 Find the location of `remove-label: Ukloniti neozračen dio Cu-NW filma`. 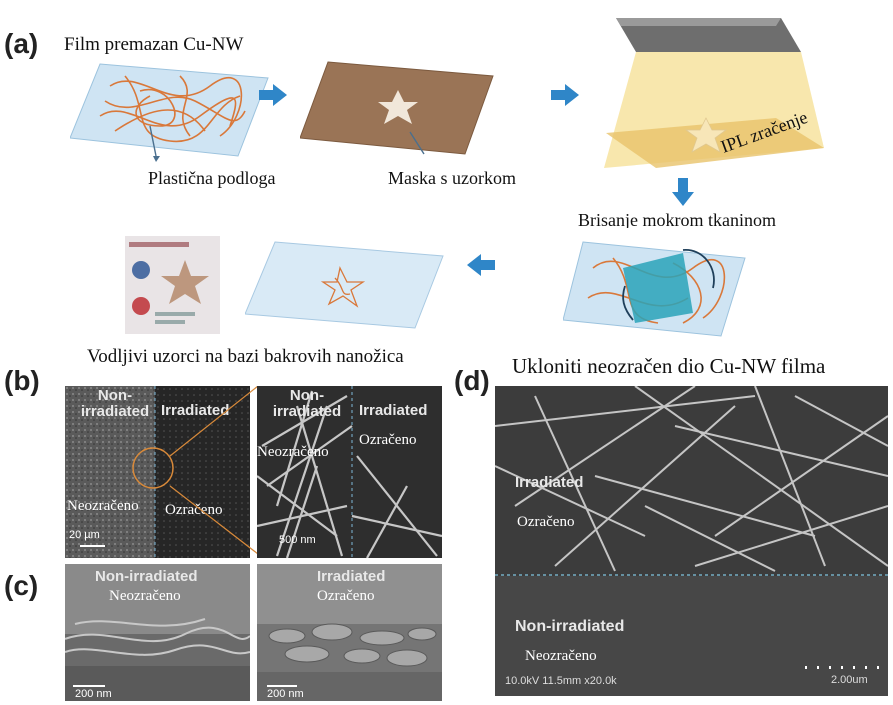

remove-label: Ukloniti neozračen dio Cu-NW filma is located at coordinates (669, 366).